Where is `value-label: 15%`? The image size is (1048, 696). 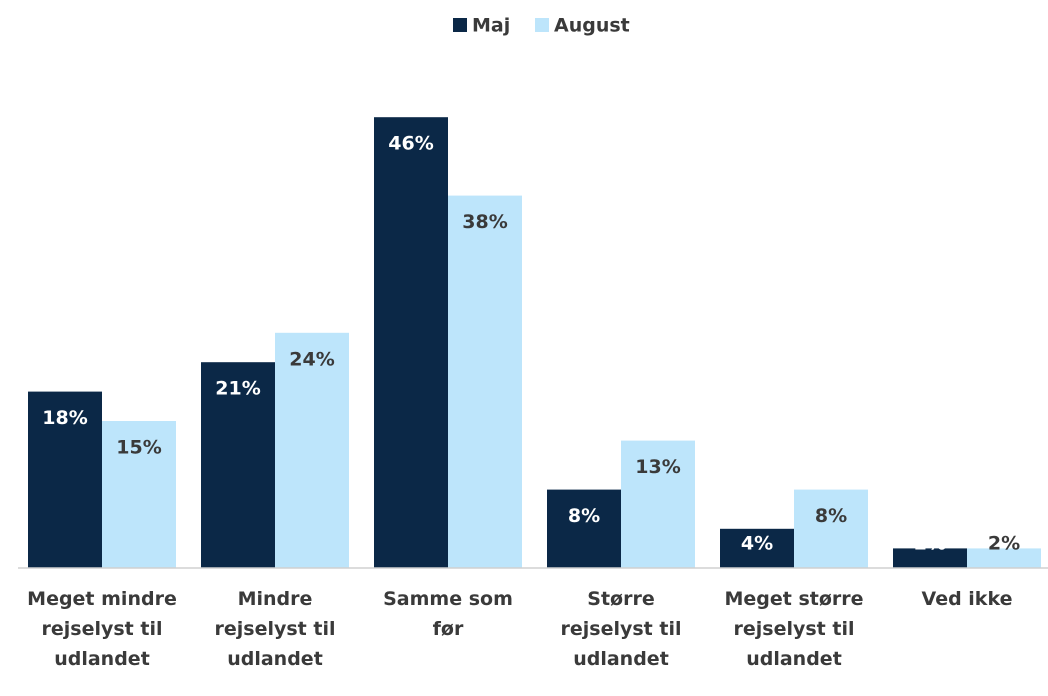
value-label: 15% is located at coordinates (138, 448).